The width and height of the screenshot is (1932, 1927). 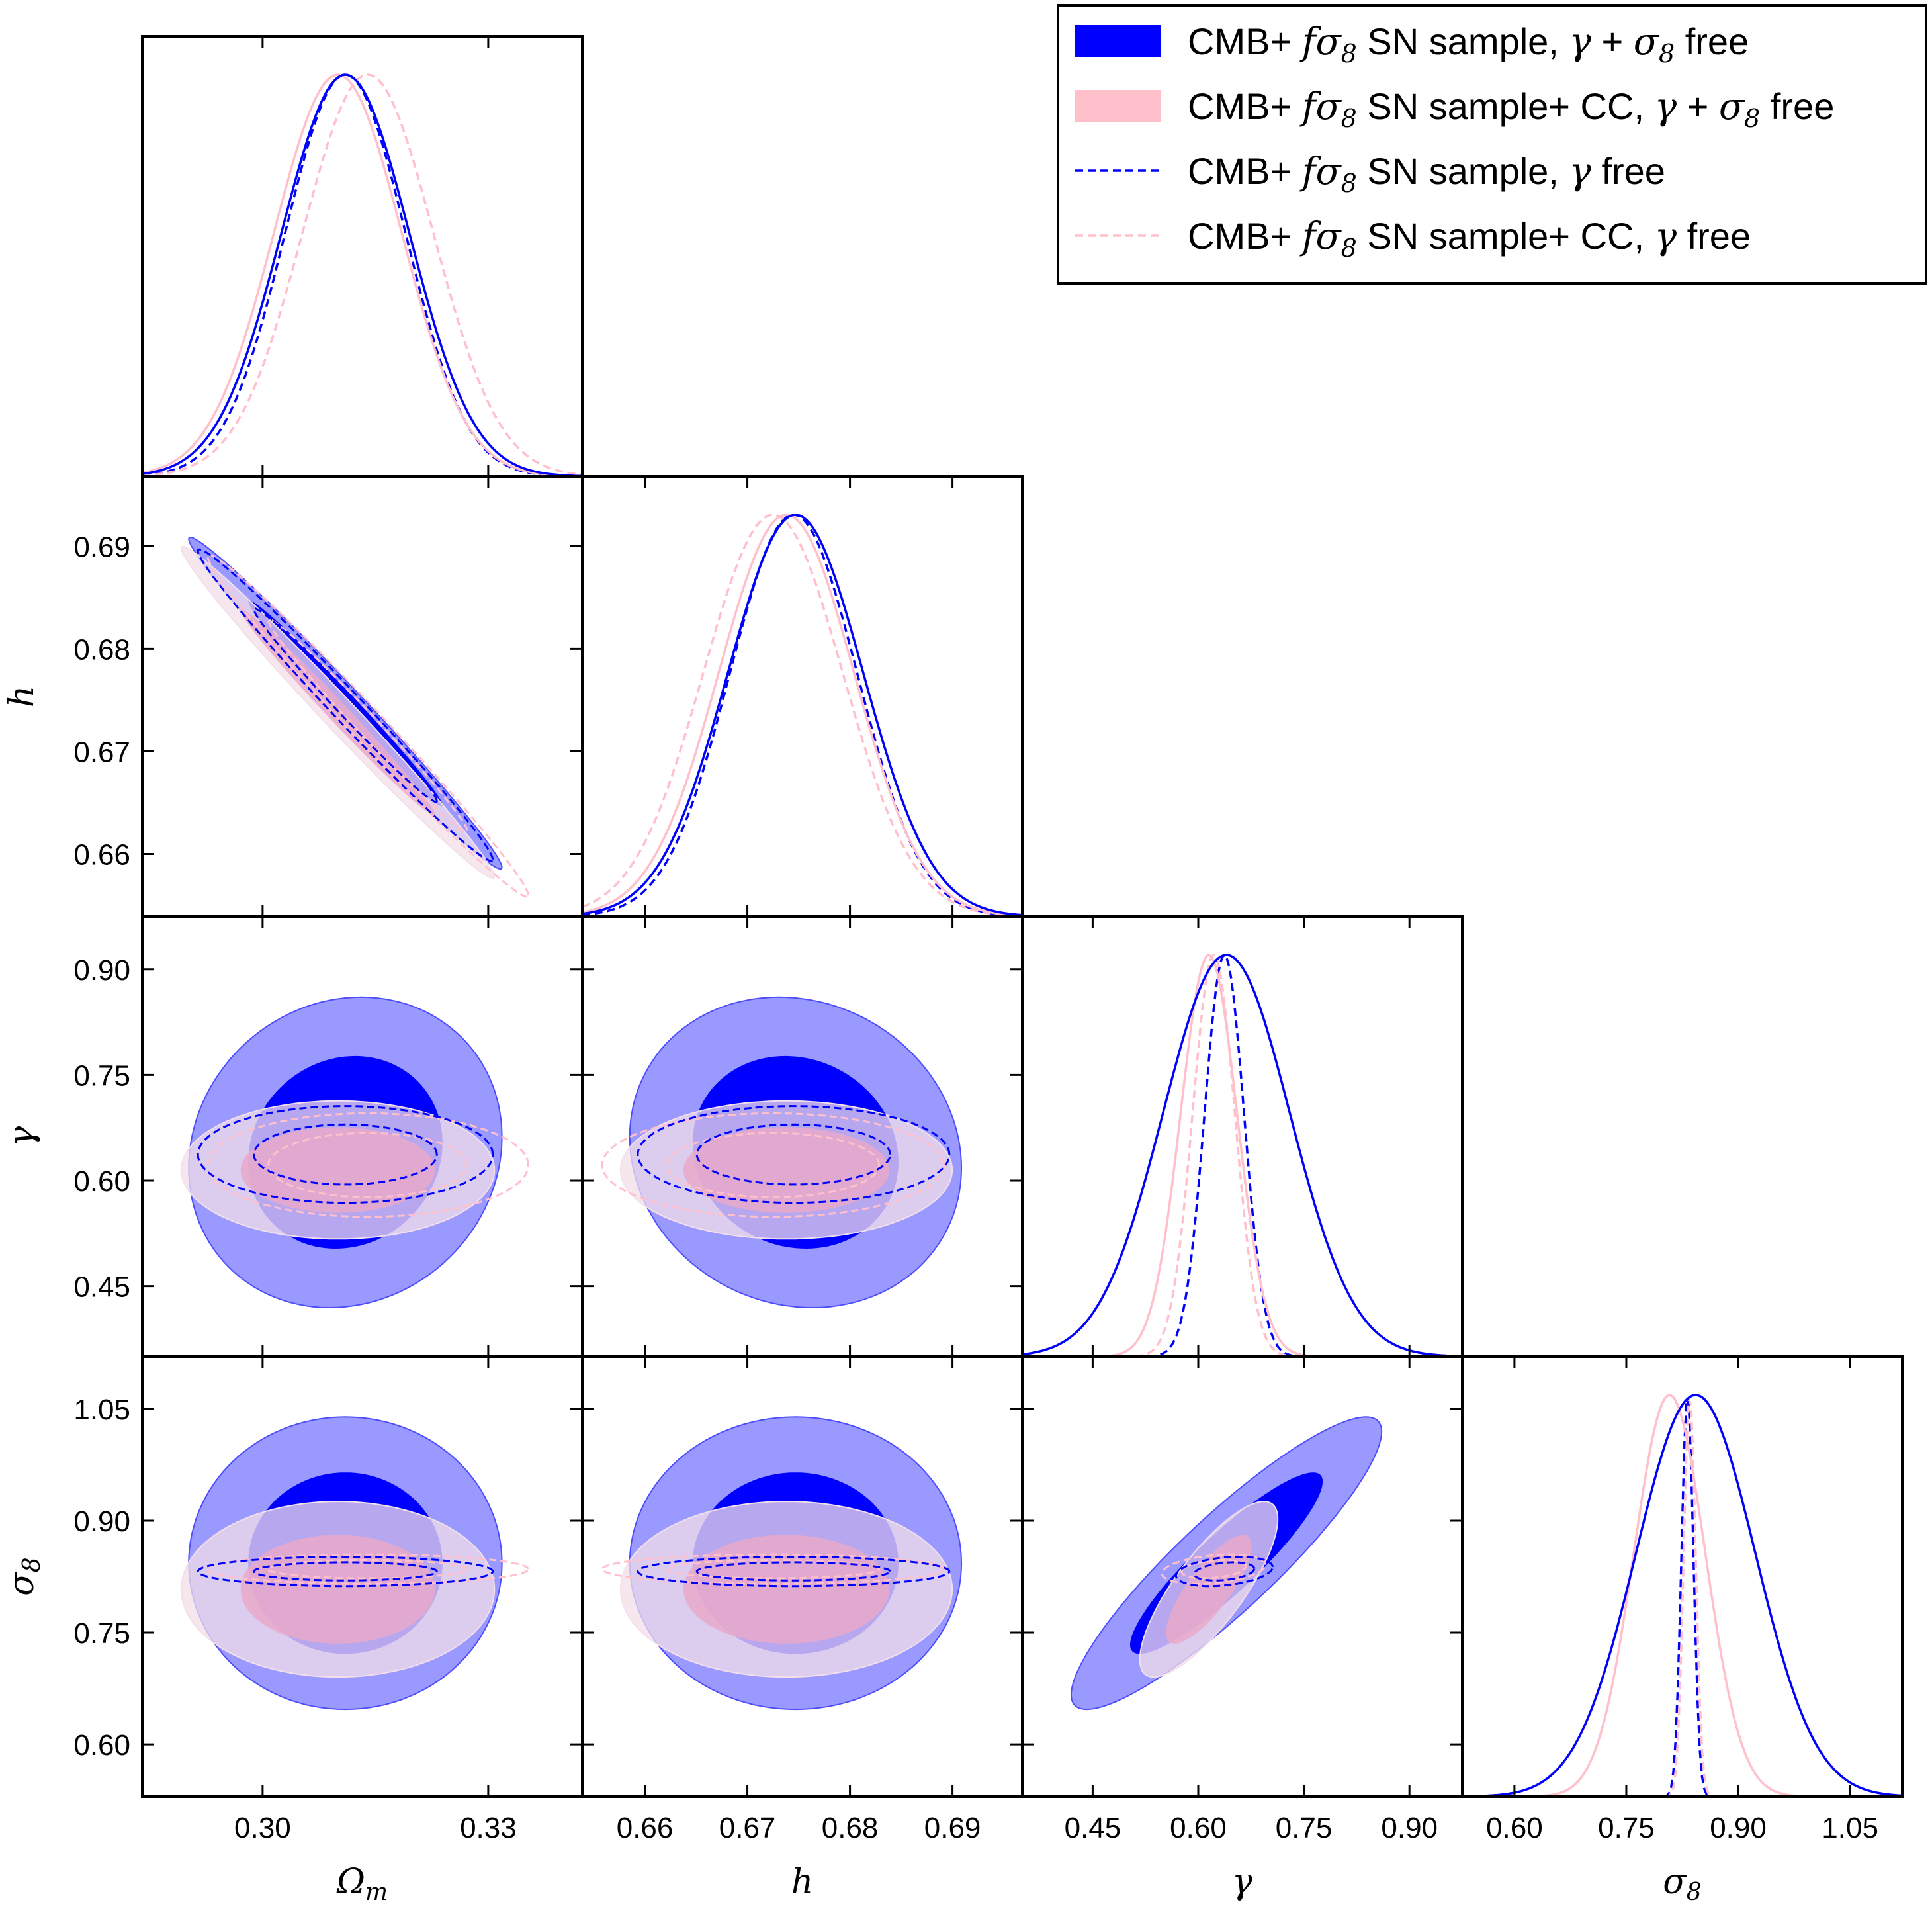 I want to click on y-tick-label-sigma8-0: 0.60, so click(x=101, y=1745).